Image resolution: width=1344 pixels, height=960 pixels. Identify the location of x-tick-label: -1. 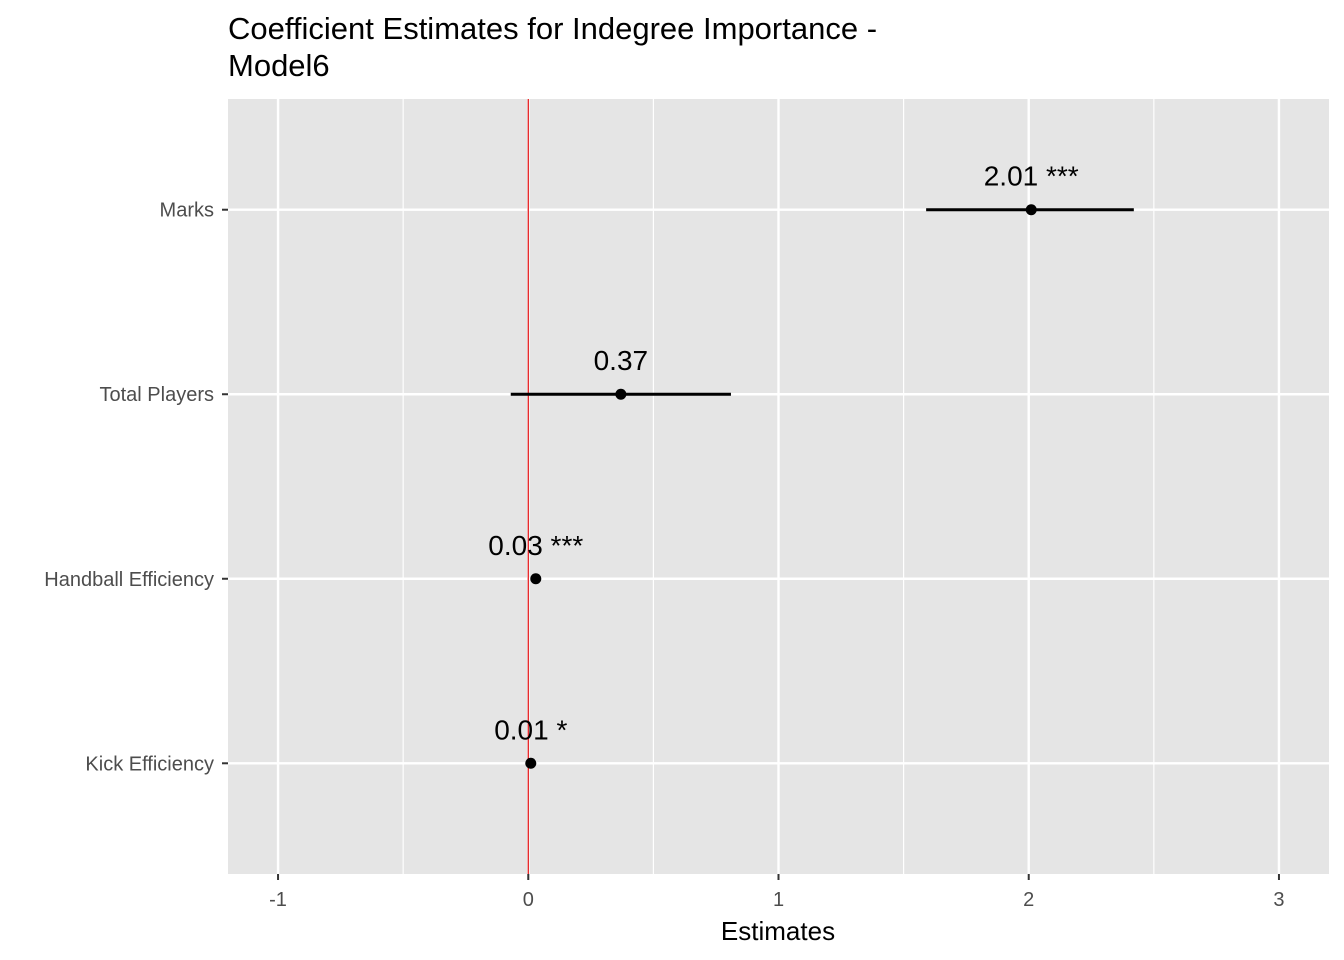
(278, 900).